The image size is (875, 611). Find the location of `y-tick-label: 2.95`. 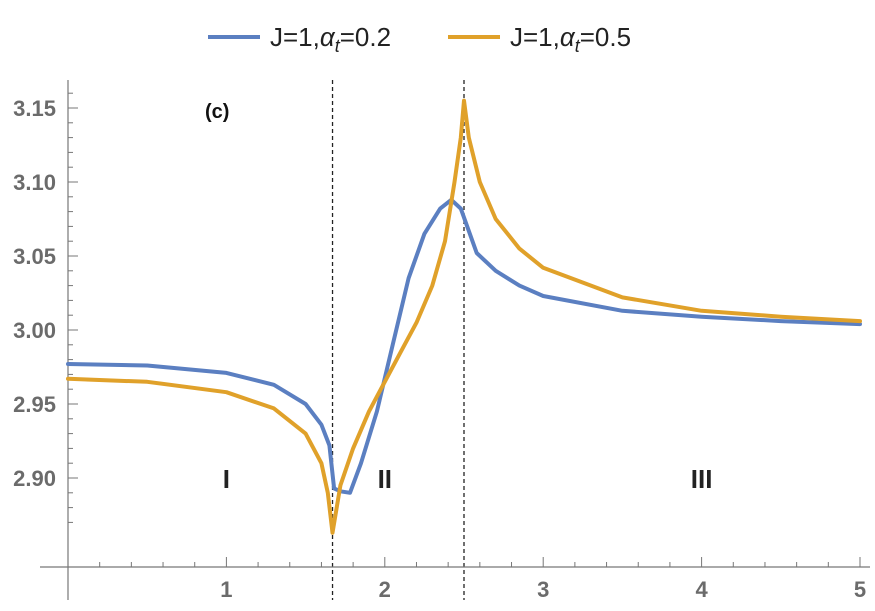

y-tick-label: 2.95 is located at coordinates (34, 404).